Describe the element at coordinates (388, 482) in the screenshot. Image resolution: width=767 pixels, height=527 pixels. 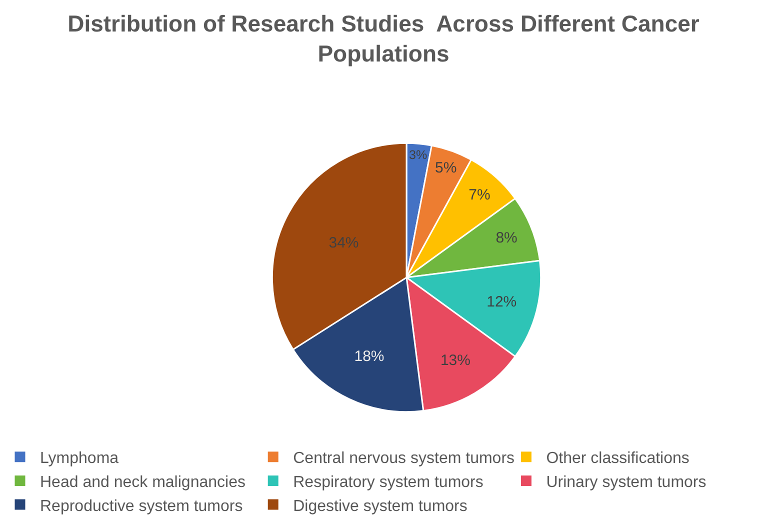
I see `legend-label: Respiratory system tumors` at that location.